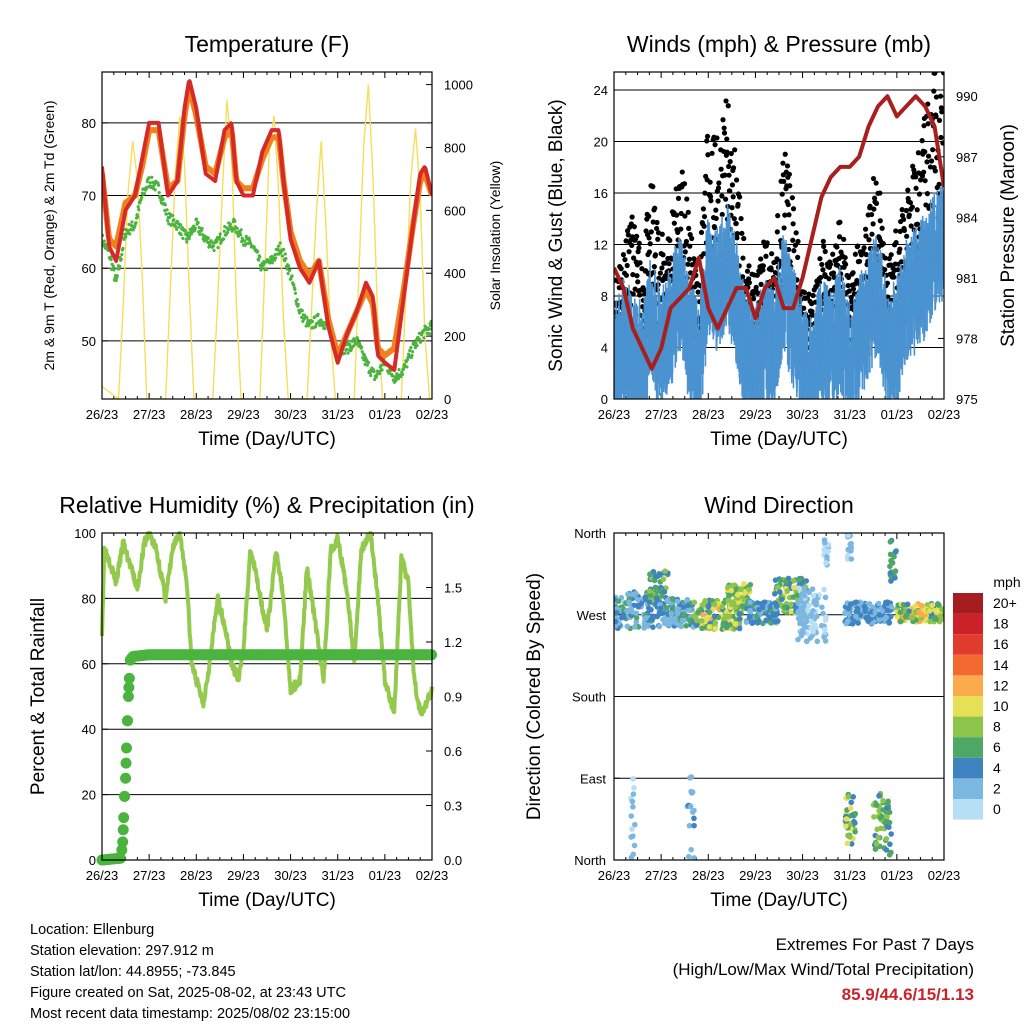 Image resolution: width=1024 pixels, height=1025 pixels. I want to click on x-tick-label: 27/23, so click(149, 875).